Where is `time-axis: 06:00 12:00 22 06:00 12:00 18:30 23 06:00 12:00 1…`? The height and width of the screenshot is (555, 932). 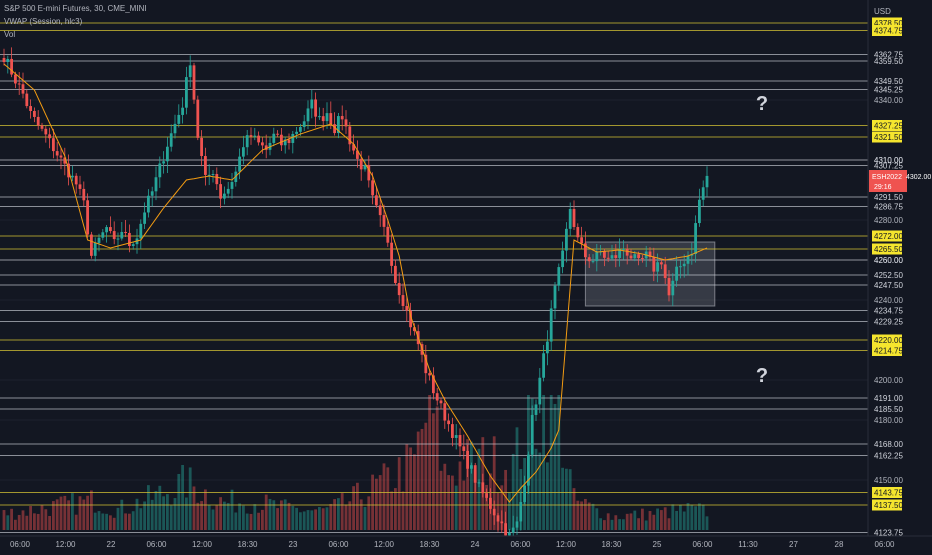 time-axis: 06:00 12:00 22 06:00 12:00 18:30 23 06:00 12:00 1… is located at coordinates (466, 542).